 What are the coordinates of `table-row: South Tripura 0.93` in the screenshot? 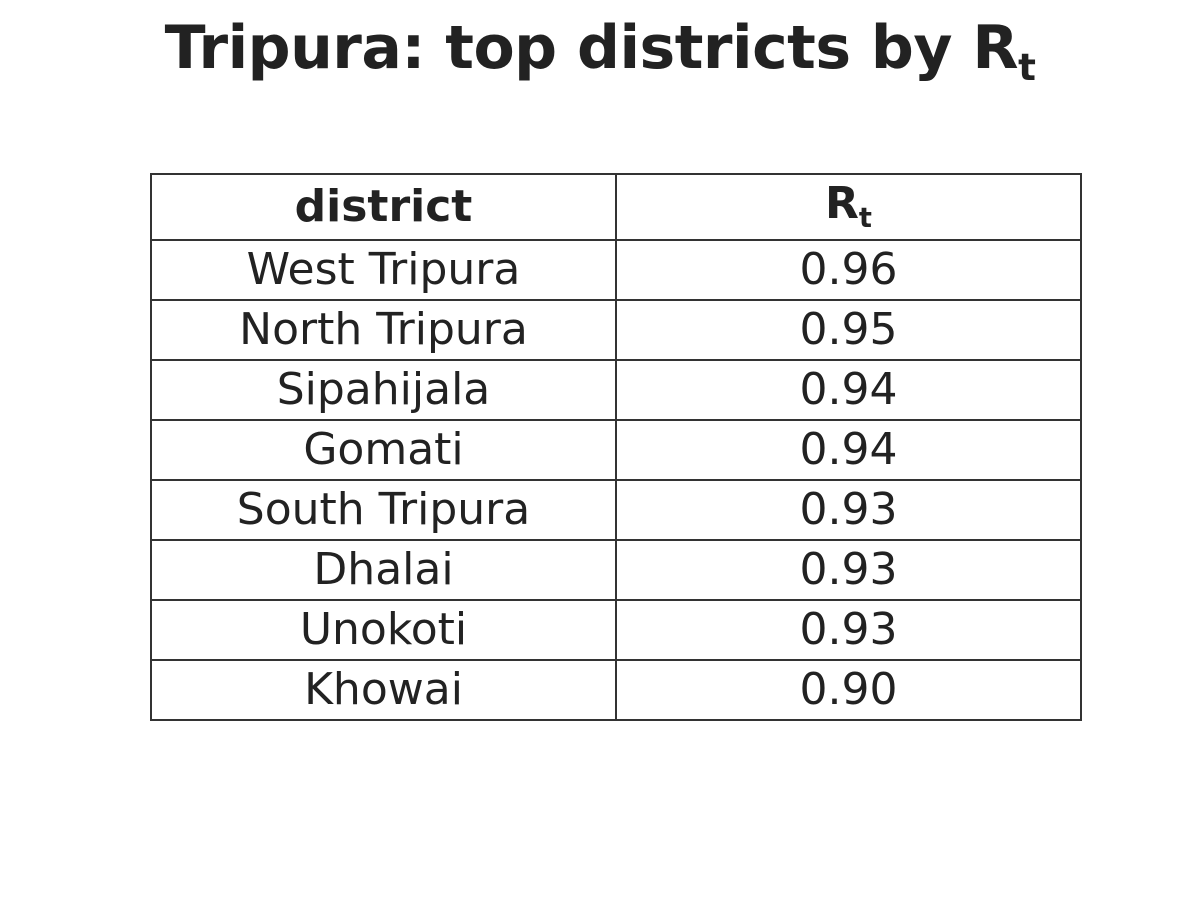 It's located at (616, 510).